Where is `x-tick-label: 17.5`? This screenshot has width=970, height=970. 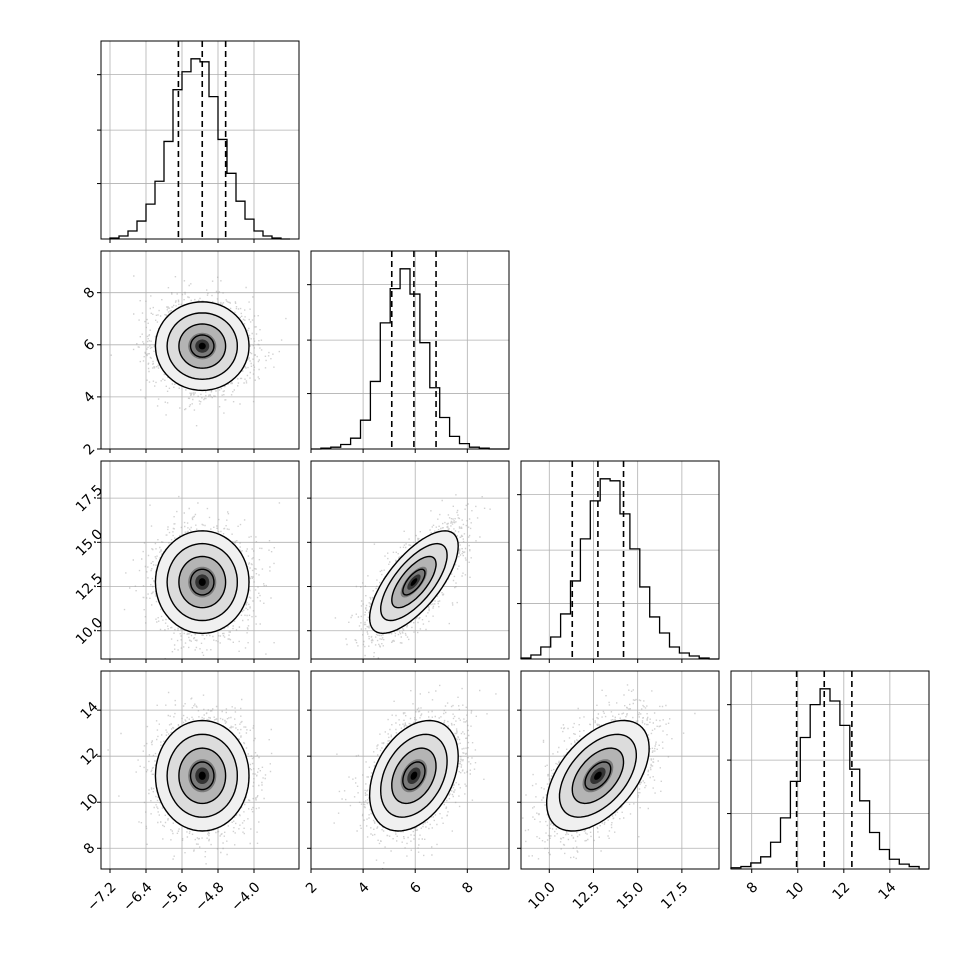 x-tick-label: 17.5 is located at coordinates (674, 895).